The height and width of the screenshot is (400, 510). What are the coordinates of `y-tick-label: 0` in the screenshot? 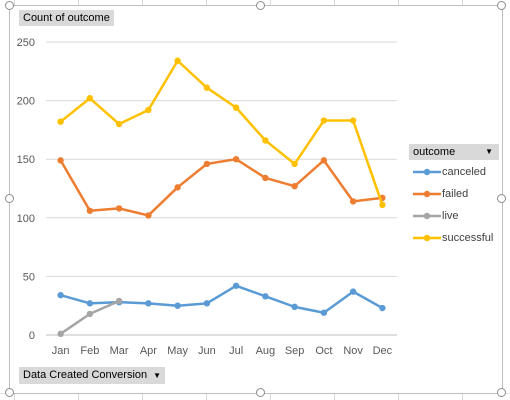 It's located at (32, 336).